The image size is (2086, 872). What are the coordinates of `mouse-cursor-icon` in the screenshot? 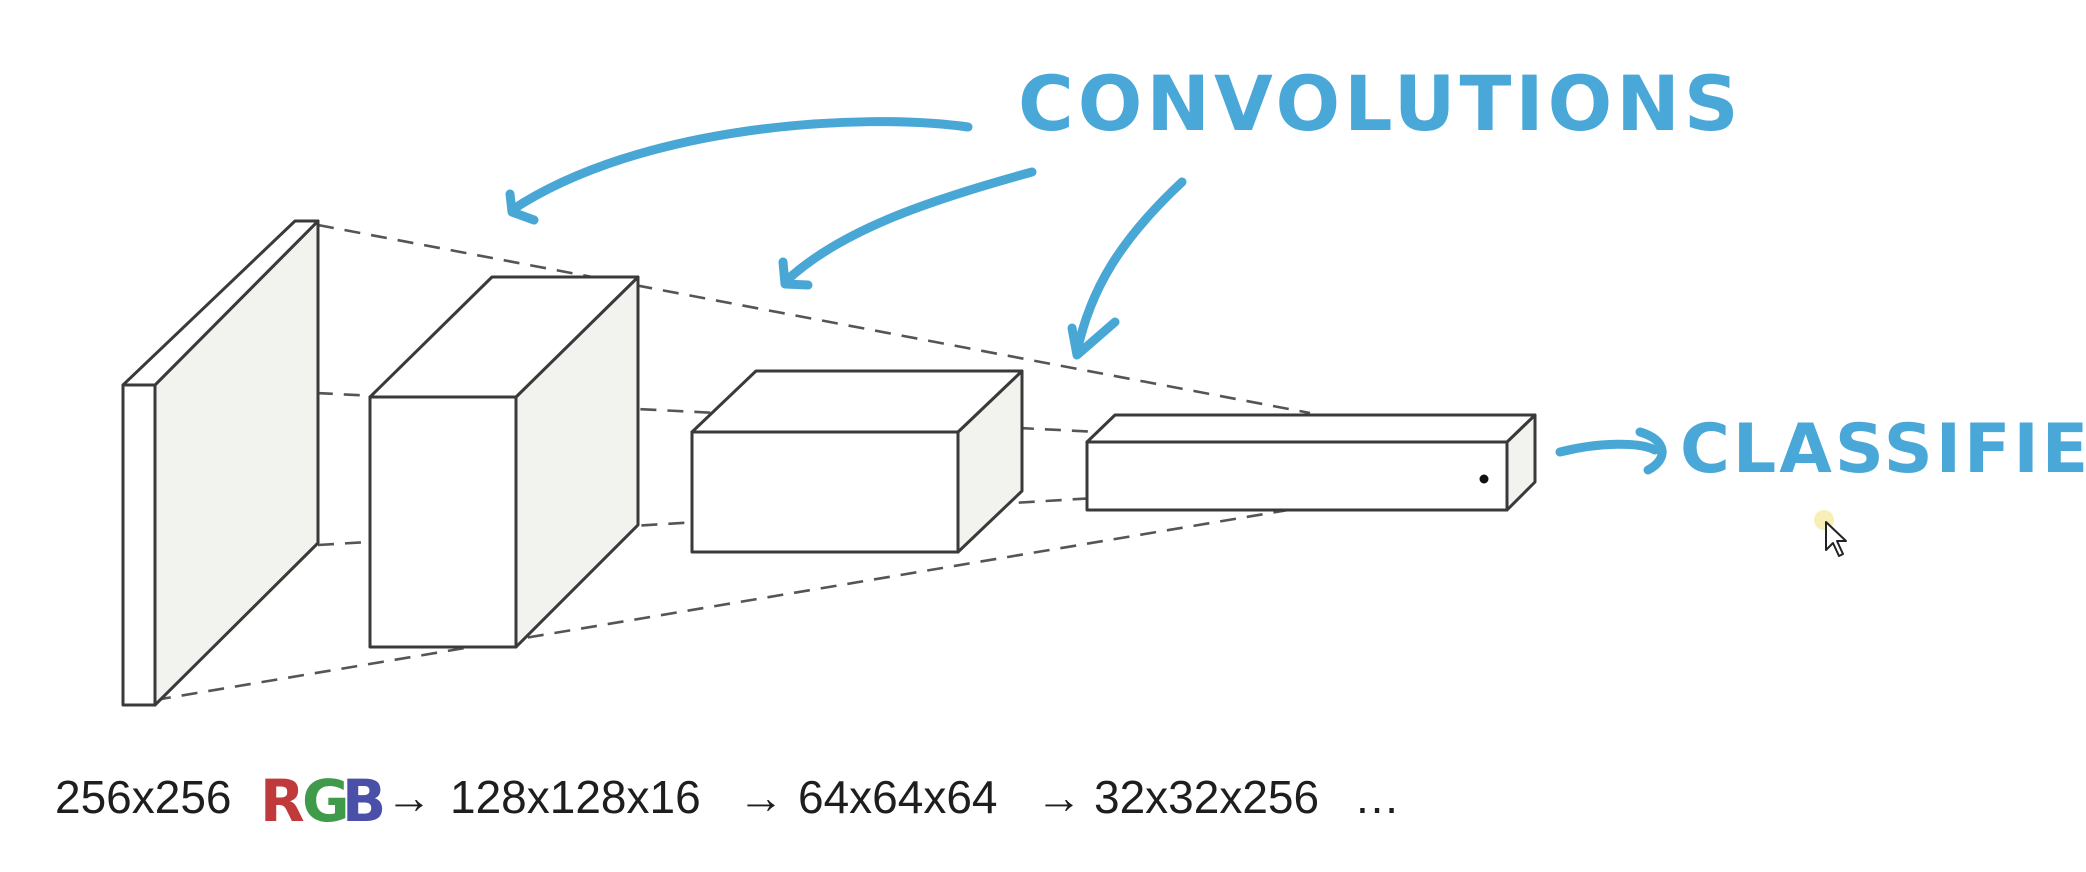 It's located at (1830, 533).